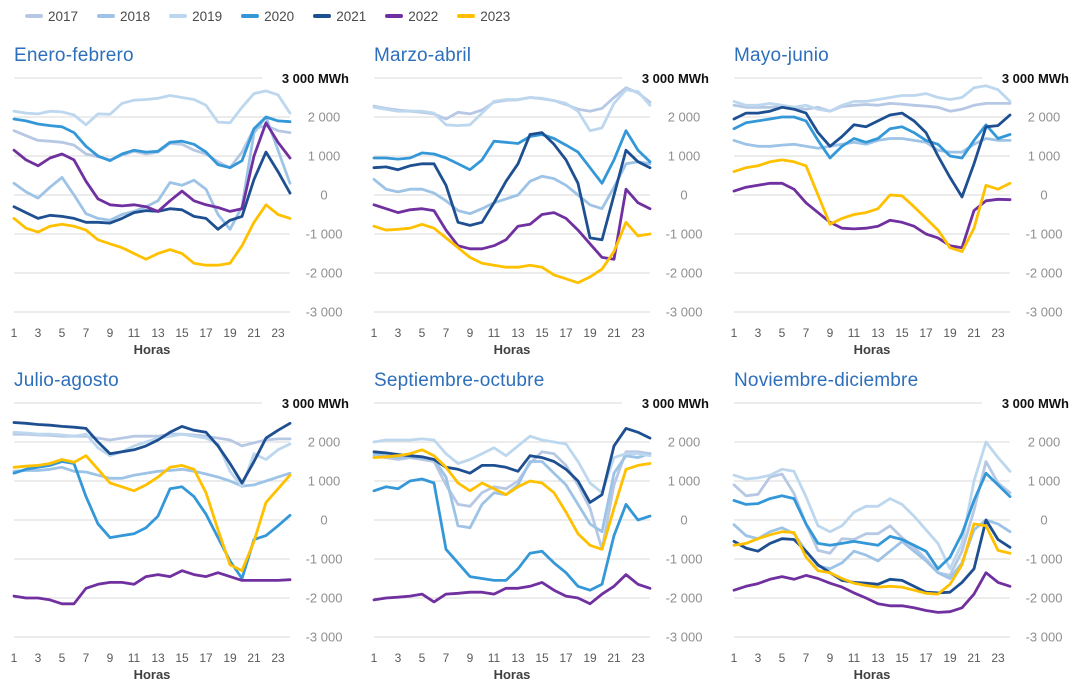  Describe the element at coordinates (66, 380) in the screenshot. I see `chart-title: Julio-agosto` at that location.